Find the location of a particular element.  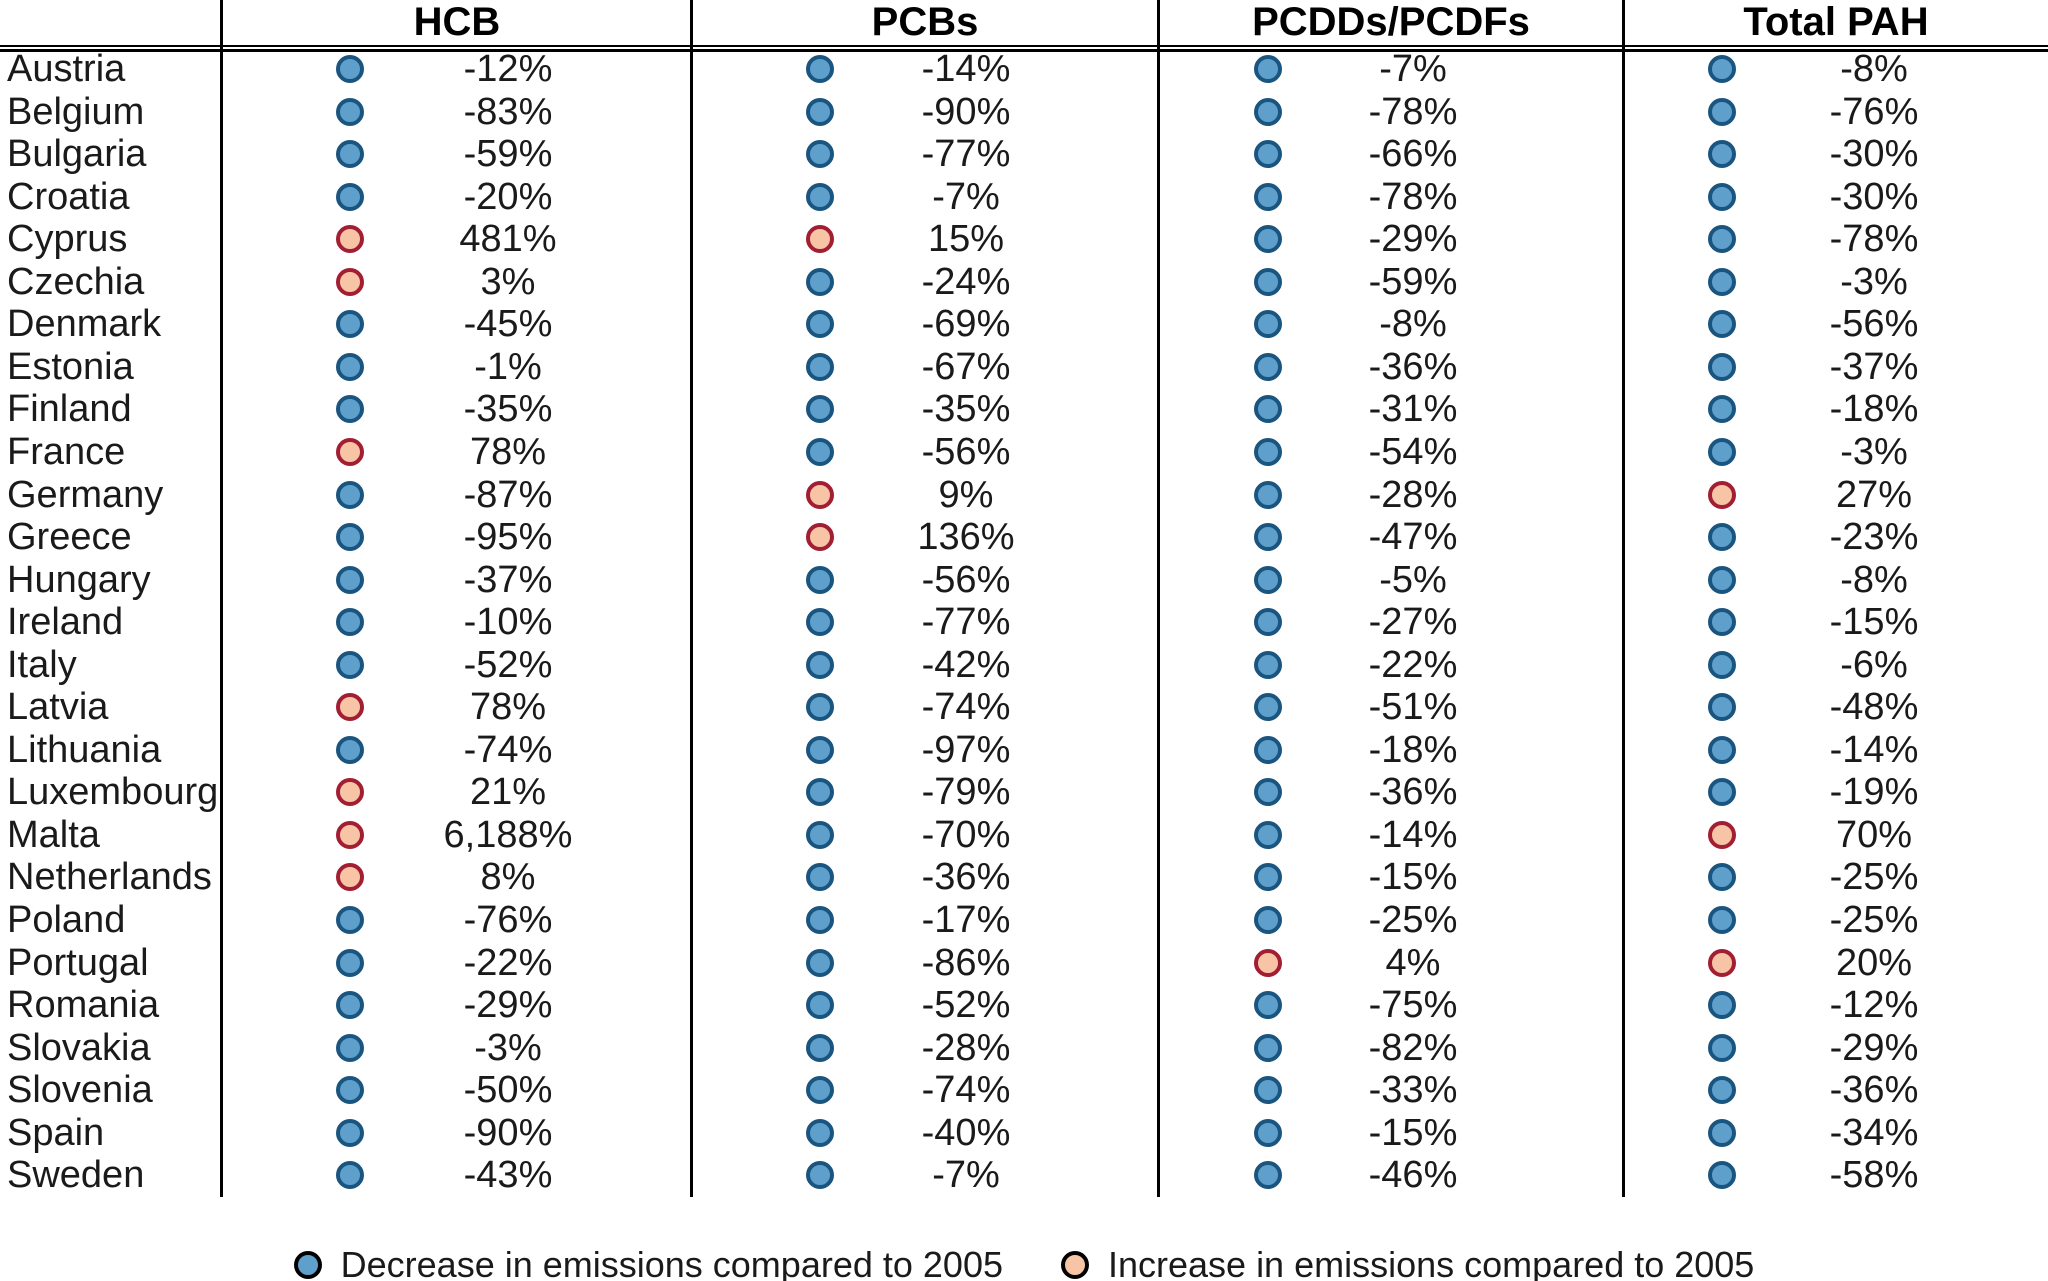

table-row: Sweden -43% -7% -46% -58% is located at coordinates (1024, 1175).